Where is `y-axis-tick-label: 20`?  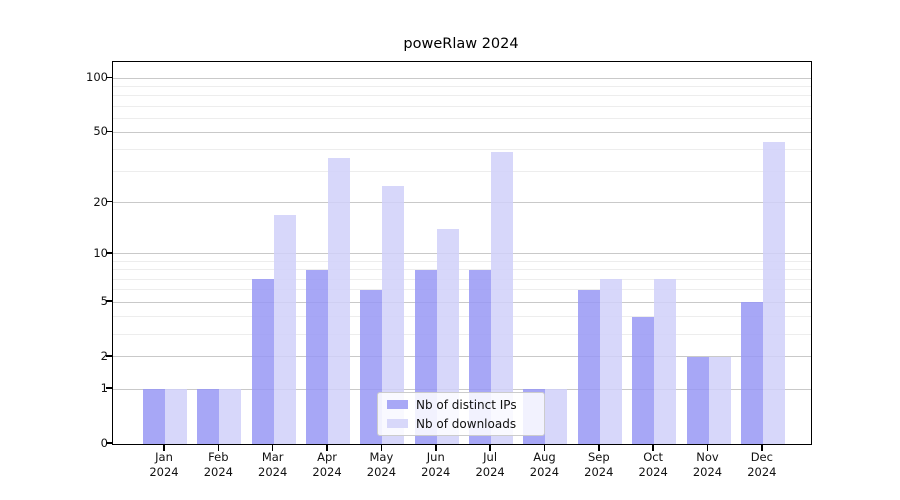 y-axis-tick-label: 20 is located at coordinates (100, 201).